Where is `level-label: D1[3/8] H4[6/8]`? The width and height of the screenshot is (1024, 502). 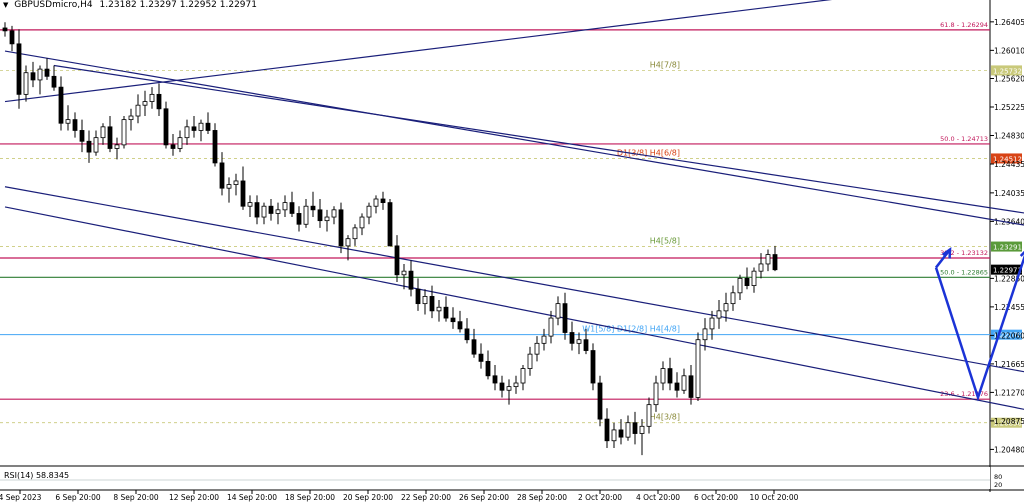 level-label: D1[3/8] H4[6/8] is located at coordinates (648, 152).